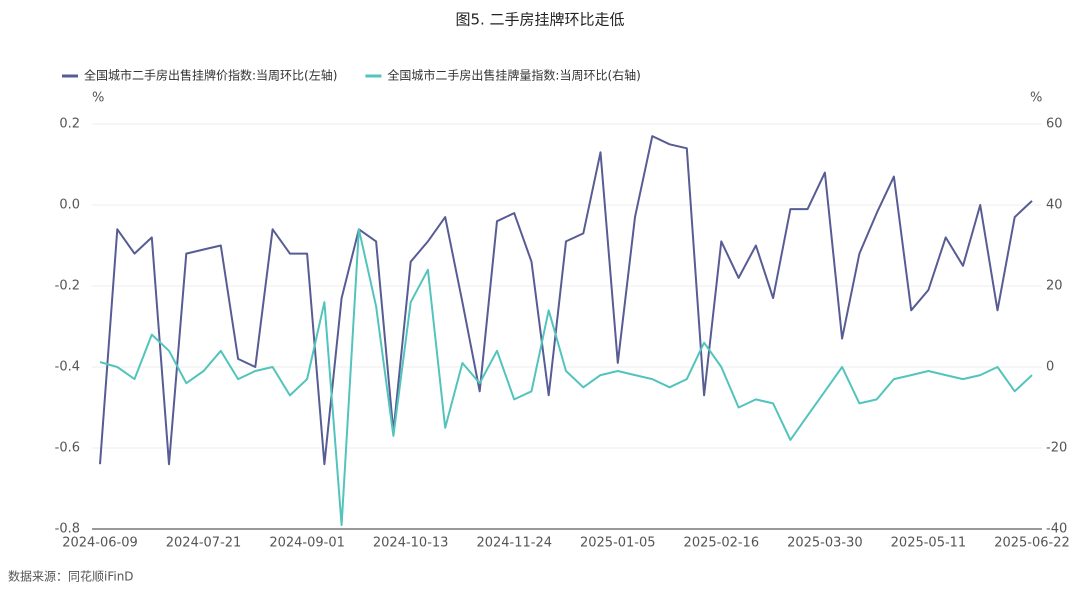 The image size is (1080, 598). Describe the element at coordinates (100, 543) in the screenshot. I see `x-tick-label: 2024-06-09` at that location.